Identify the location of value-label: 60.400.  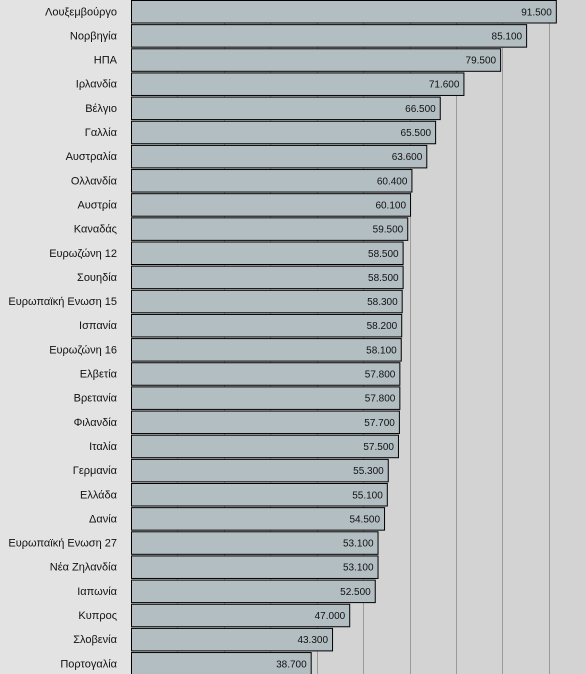
(392, 181).